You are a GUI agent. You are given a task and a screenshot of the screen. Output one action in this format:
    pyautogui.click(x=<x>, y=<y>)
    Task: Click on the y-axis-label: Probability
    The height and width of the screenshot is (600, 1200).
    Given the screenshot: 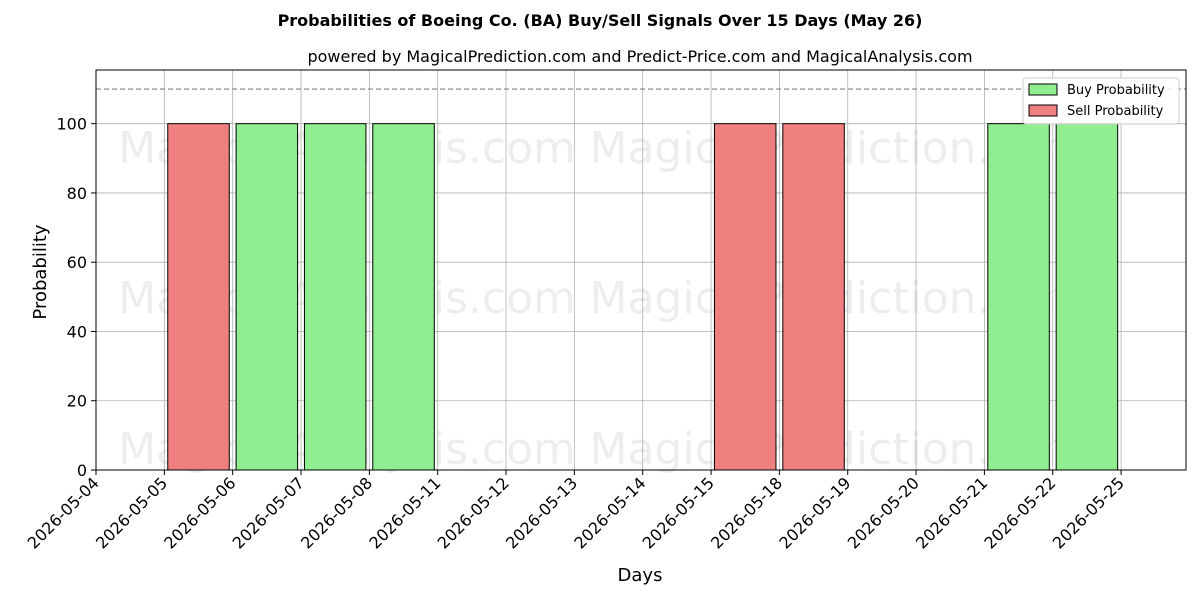 What is the action you would take?
    pyautogui.click(x=40, y=271)
    